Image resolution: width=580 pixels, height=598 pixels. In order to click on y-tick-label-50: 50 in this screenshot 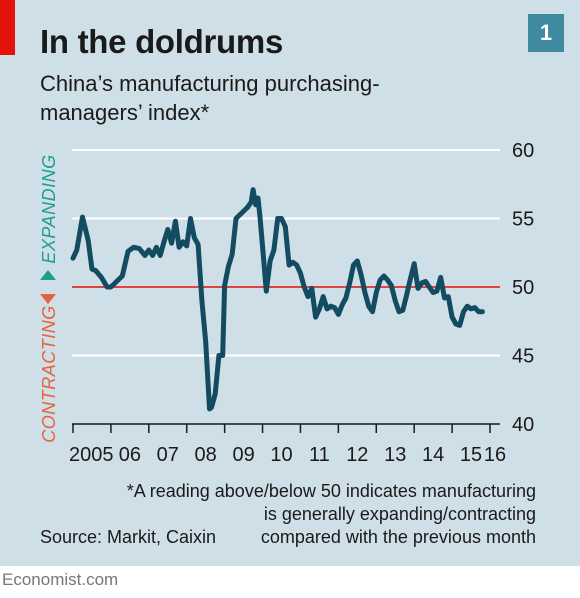, I will do `click(523, 288)`.